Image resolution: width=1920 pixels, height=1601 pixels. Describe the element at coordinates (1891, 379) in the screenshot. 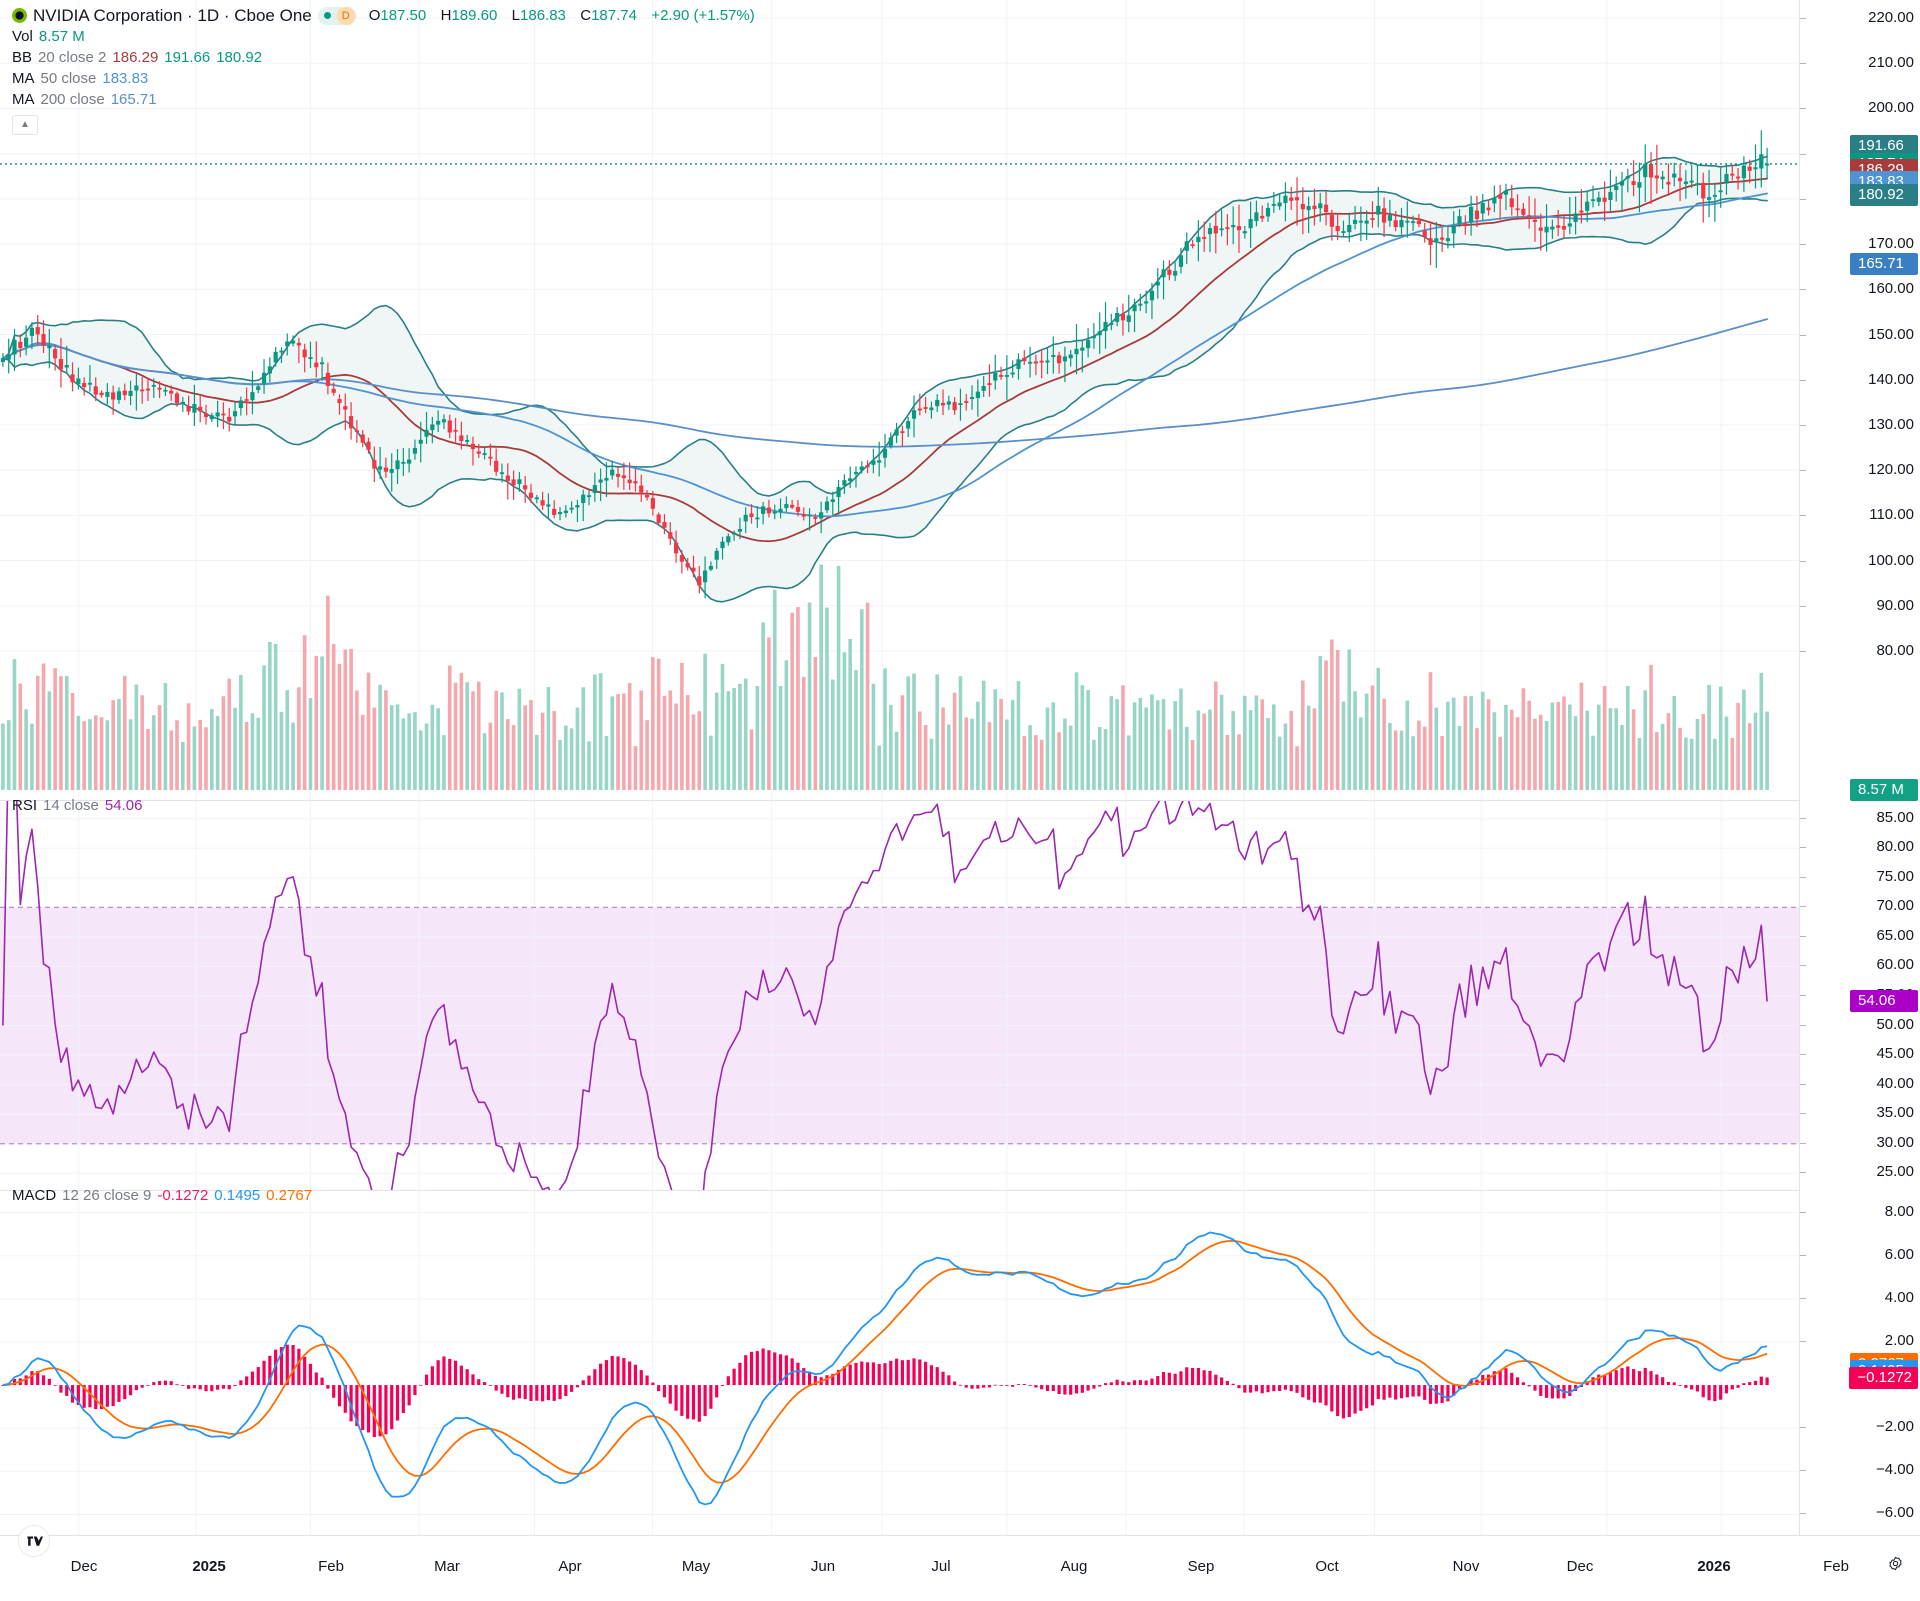

I see `axis-tick-label: 140.00` at that location.